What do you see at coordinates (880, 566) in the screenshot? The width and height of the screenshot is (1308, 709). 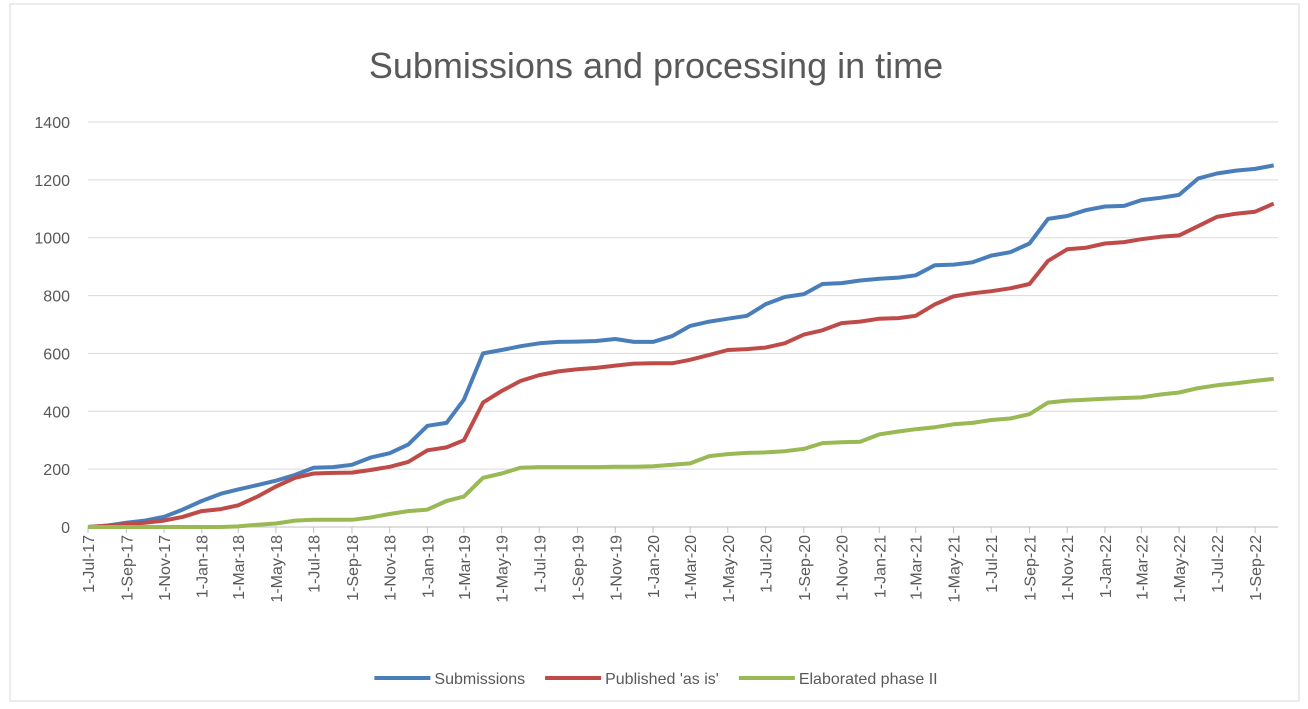 I see `x-tick-label: 1-Jan-21` at bounding box center [880, 566].